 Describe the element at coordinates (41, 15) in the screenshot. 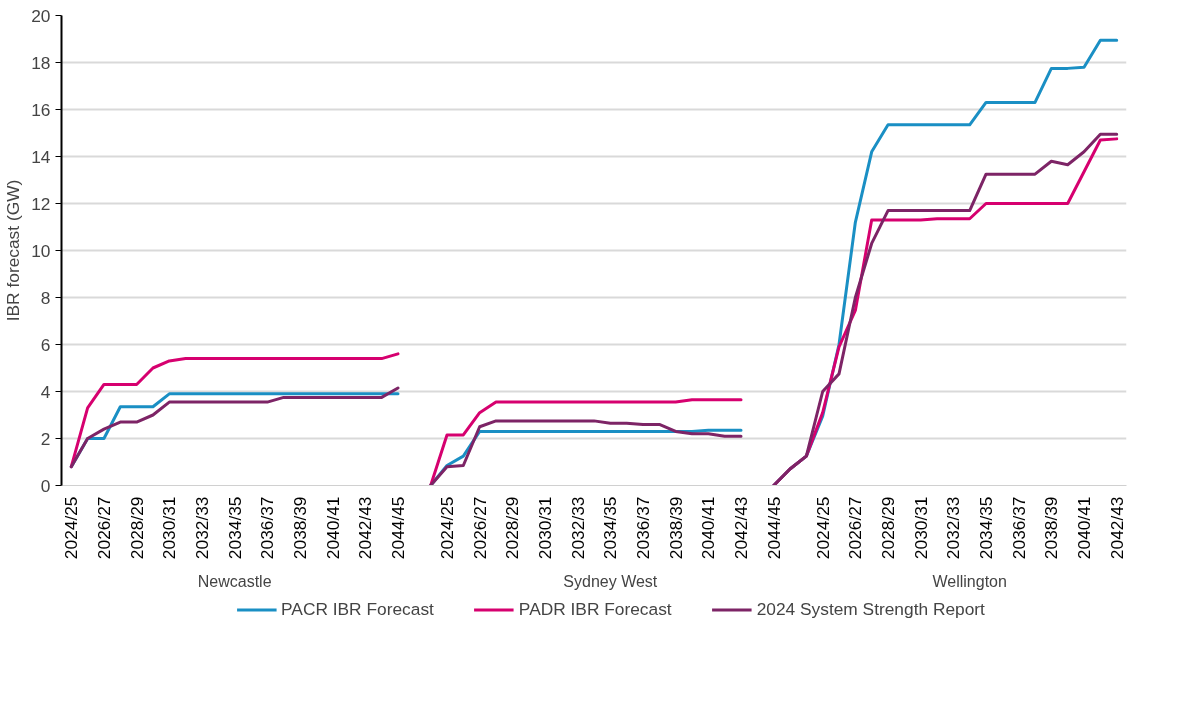

I see `y-tick-label: 20` at that location.